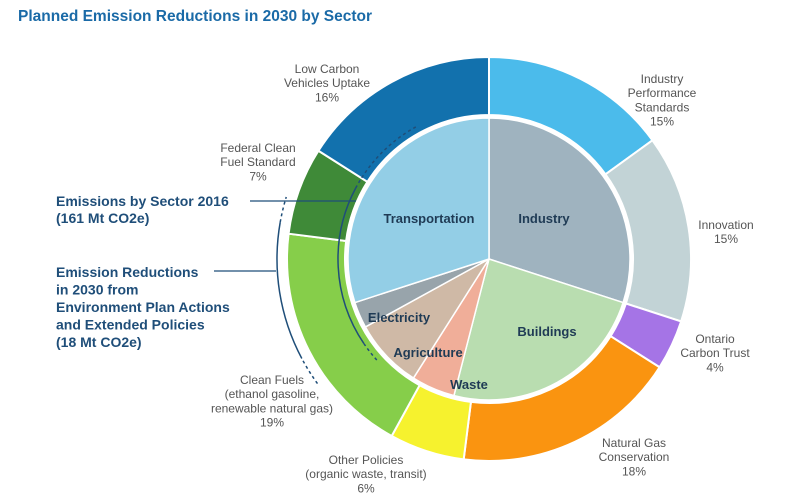 The width and height of the screenshot is (810, 502). What do you see at coordinates (310, 371) in the screenshot?
I see `outer-bracket-dash-low` at bounding box center [310, 371].